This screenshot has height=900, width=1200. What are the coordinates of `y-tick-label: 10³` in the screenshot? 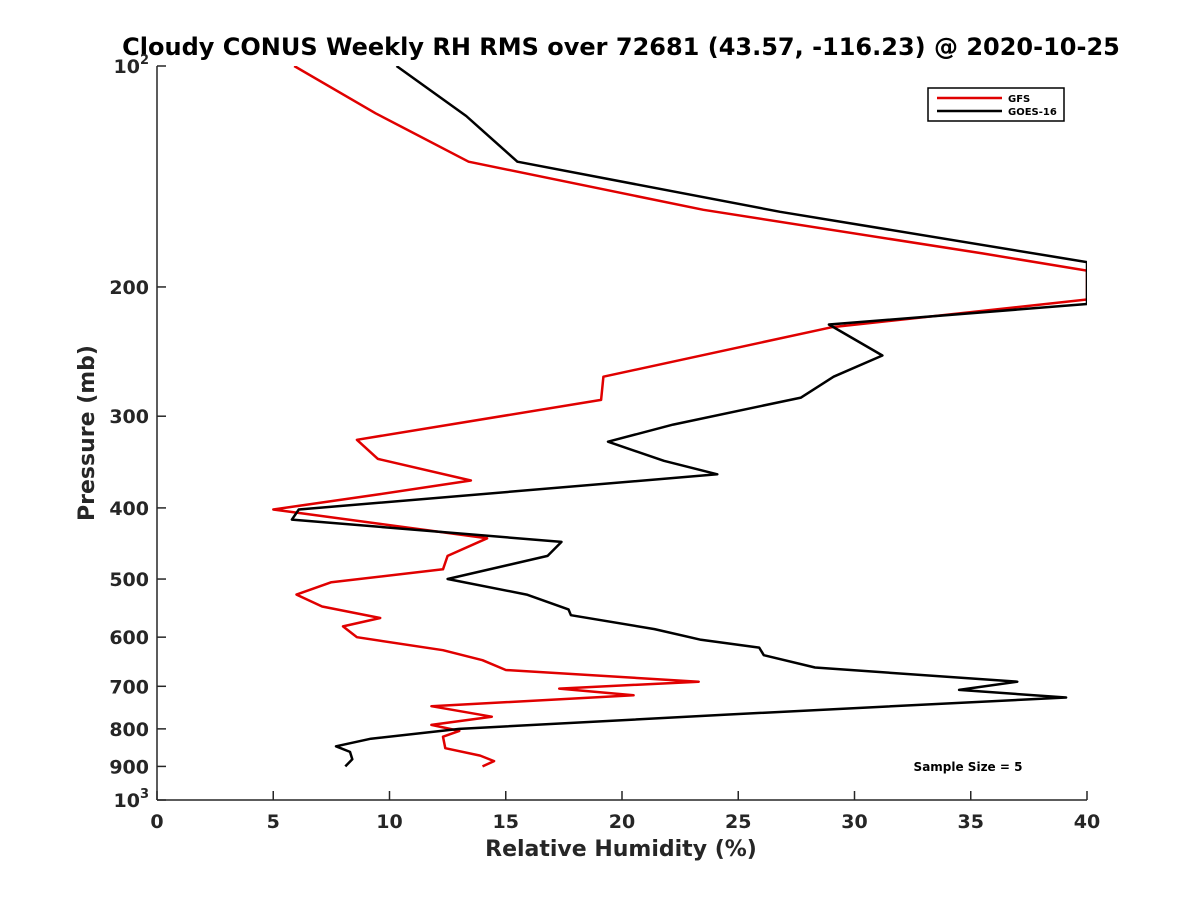 It's located at (132, 799).